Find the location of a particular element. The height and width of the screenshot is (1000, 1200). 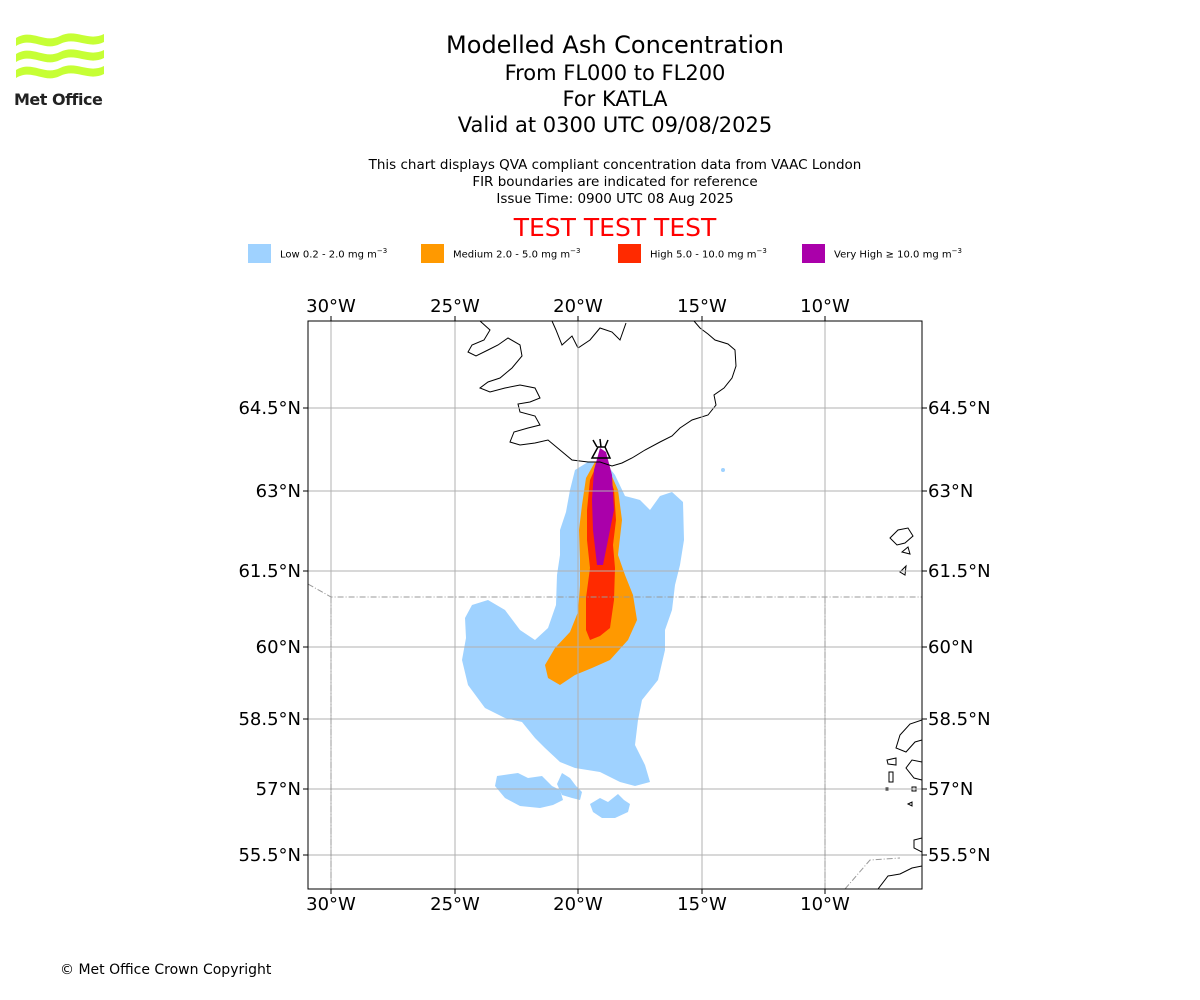

chart-title: Modelled Ash Concentration is located at coordinates (615, 45).